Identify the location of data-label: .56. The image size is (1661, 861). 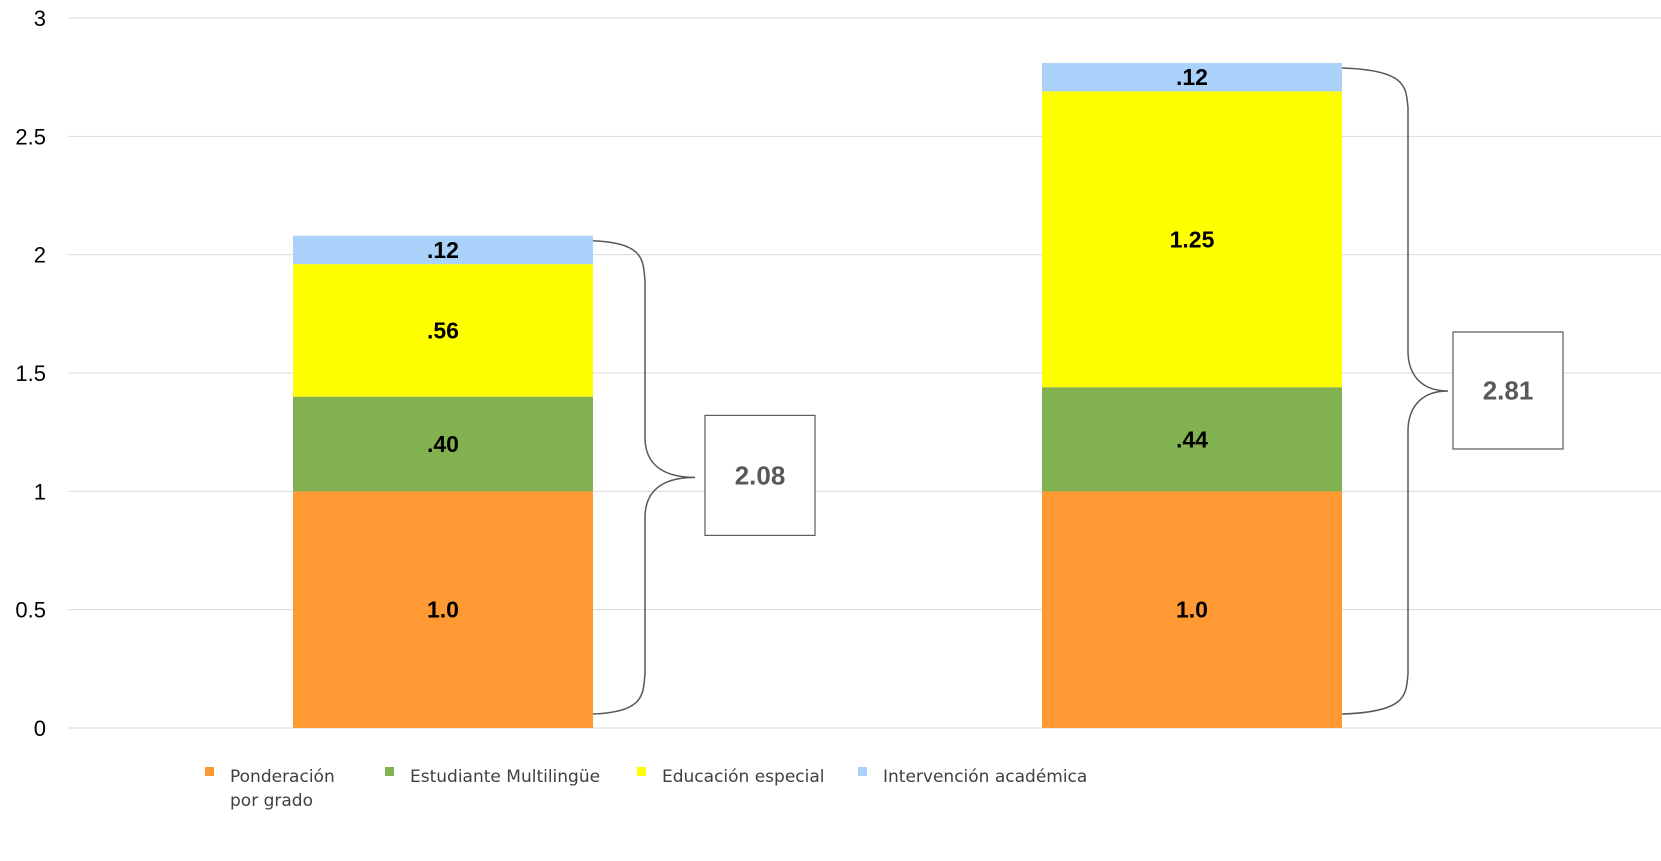
(443, 330).